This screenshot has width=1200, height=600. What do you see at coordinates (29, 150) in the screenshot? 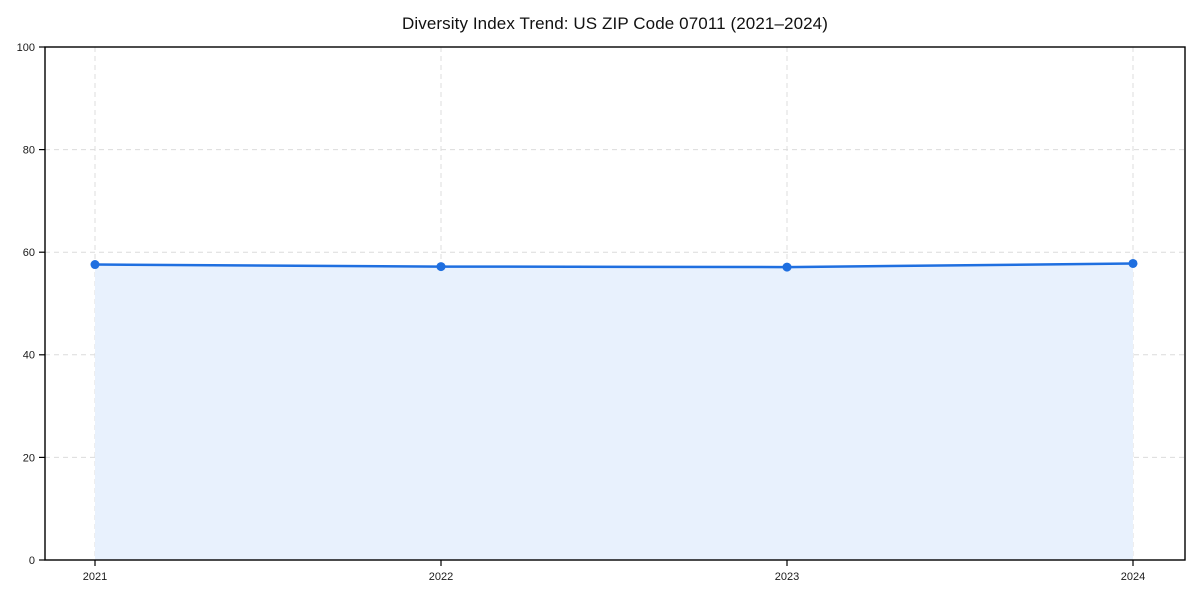
I see `y-tick-label: 80` at bounding box center [29, 150].